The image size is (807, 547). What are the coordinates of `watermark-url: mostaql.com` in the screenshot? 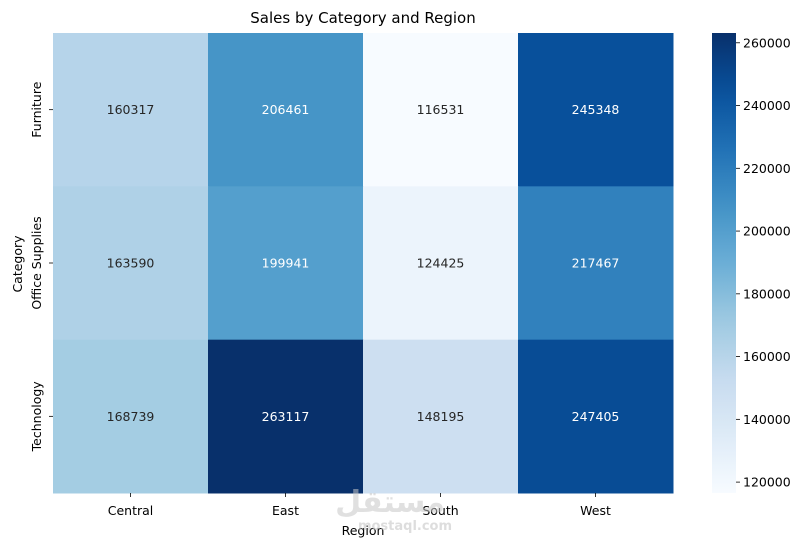 It's located at (405, 526).